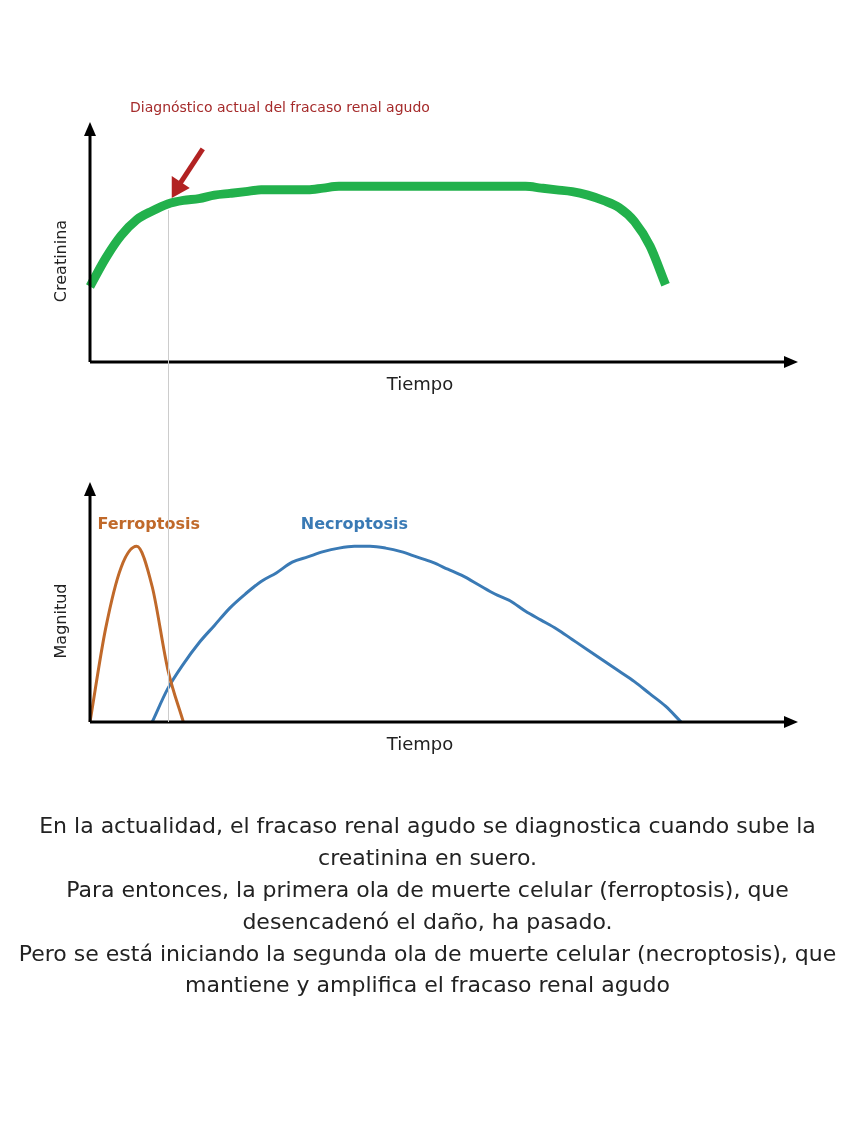  What do you see at coordinates (427, 842) in the screenshot?
I see `text: En la actualidad, el fracaso renal agudo se diagnostica cuando sube la creatinina en suero.` at bounding box center [427, 842].